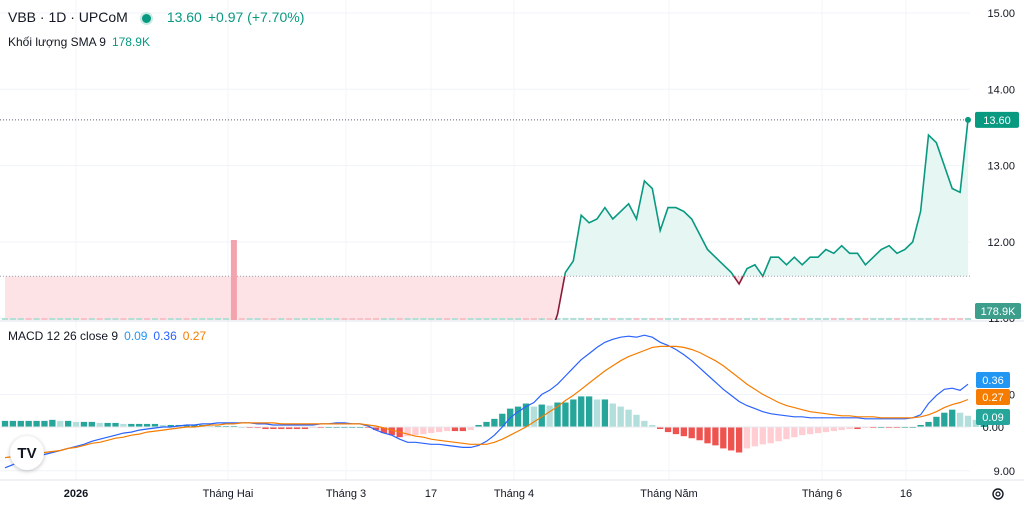 The height and width of the screenshot is (508, 1024). Describe the element at coordinates (27, 453) in the screenshot. I see `tradingview-logo-icon: TV` at that location.